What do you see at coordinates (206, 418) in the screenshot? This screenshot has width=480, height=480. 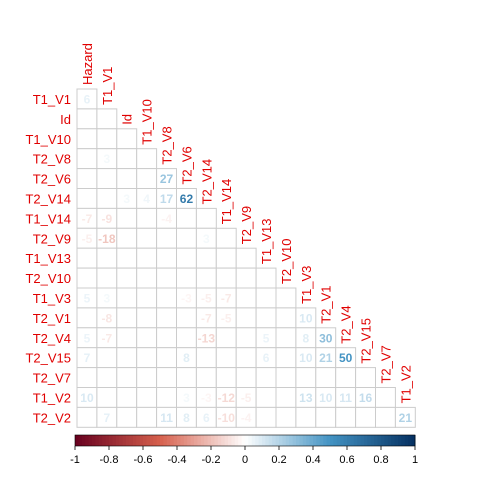 I see `cell-value-label: 6` at bounding box center [206, 418].